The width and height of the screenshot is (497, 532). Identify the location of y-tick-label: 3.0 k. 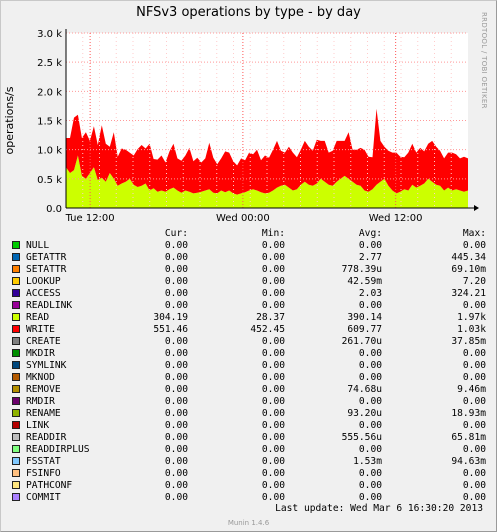
(49, 34).